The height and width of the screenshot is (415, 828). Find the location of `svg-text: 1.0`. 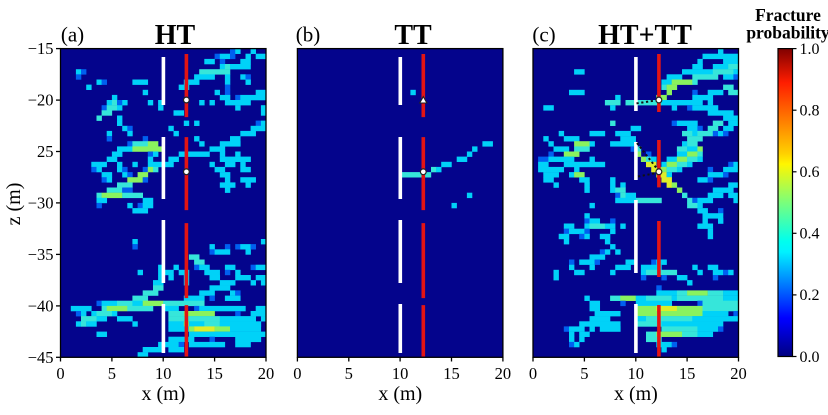

svg-text: 1.0 is located at coordinates (810, 49).